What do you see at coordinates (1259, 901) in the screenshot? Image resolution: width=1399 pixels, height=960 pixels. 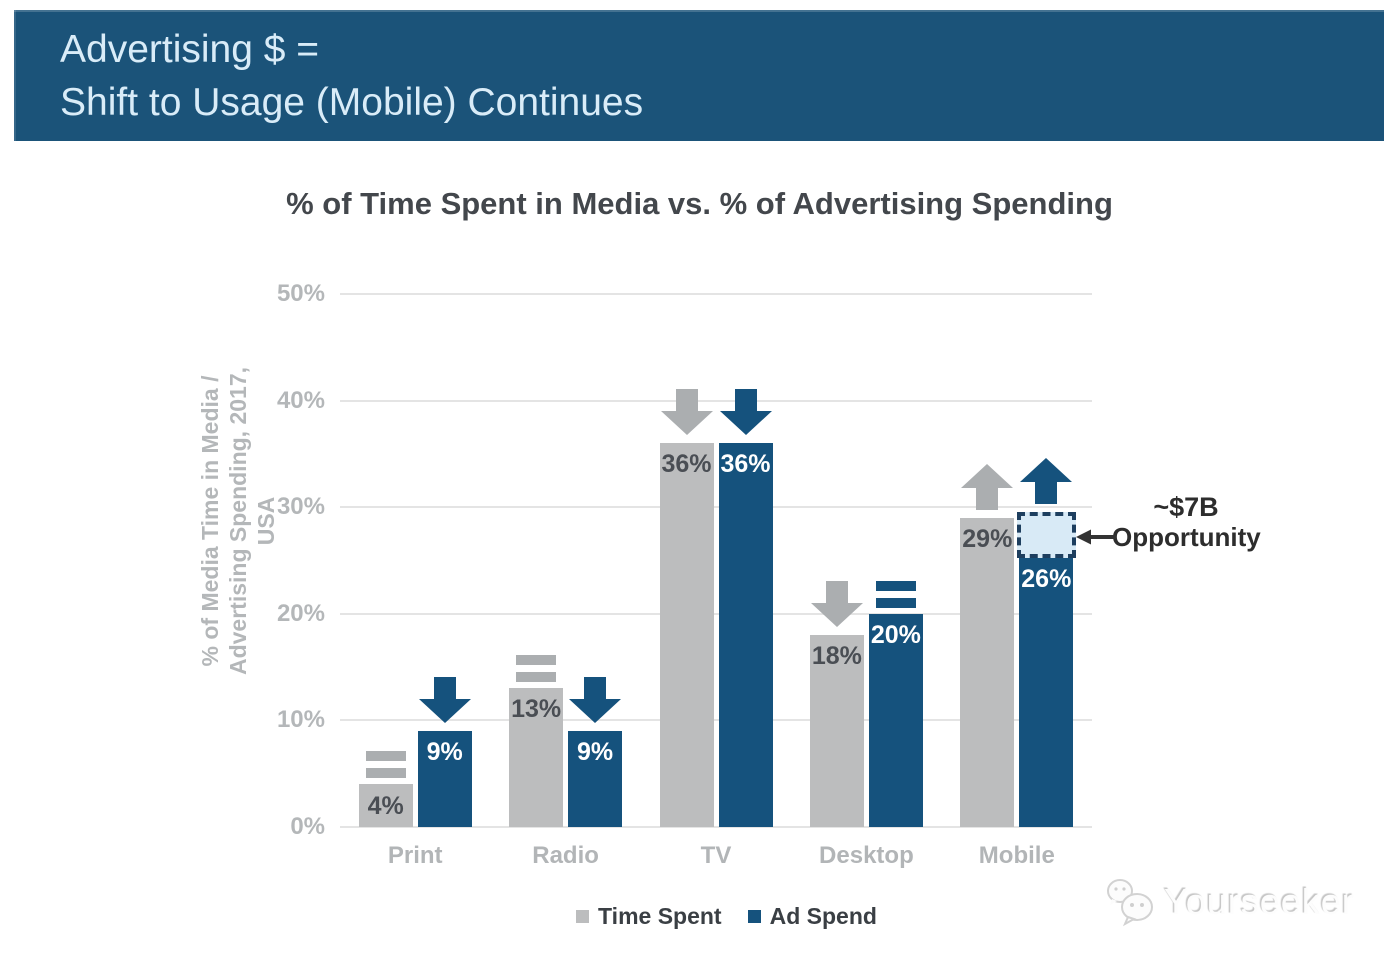 I see `watermark-text: Yourseeker` at bounding box center [1259, 901].